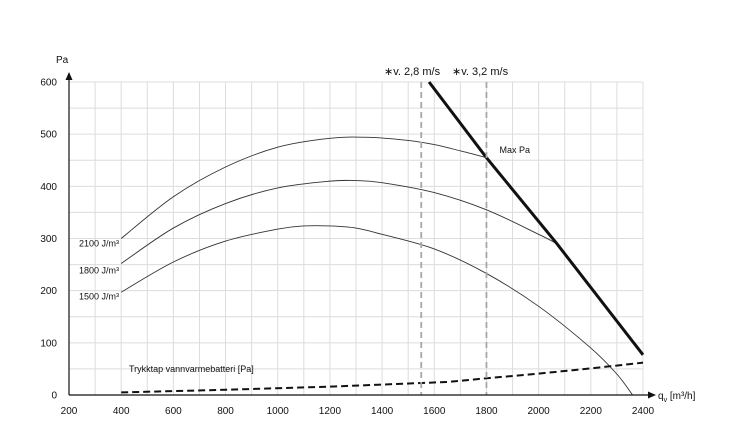  Describe the element at coordinates (48, 239) in the screenshot. I see `y-tick-label: 300` at that location.